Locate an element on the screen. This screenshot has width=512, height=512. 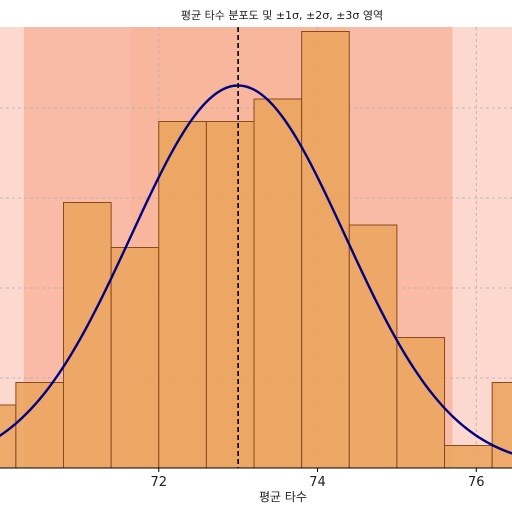
chart-title: 평균 타수 분포도 및 ±1σ, ±2σ, ±3σ 영역 is located at coordinates (282, 15).